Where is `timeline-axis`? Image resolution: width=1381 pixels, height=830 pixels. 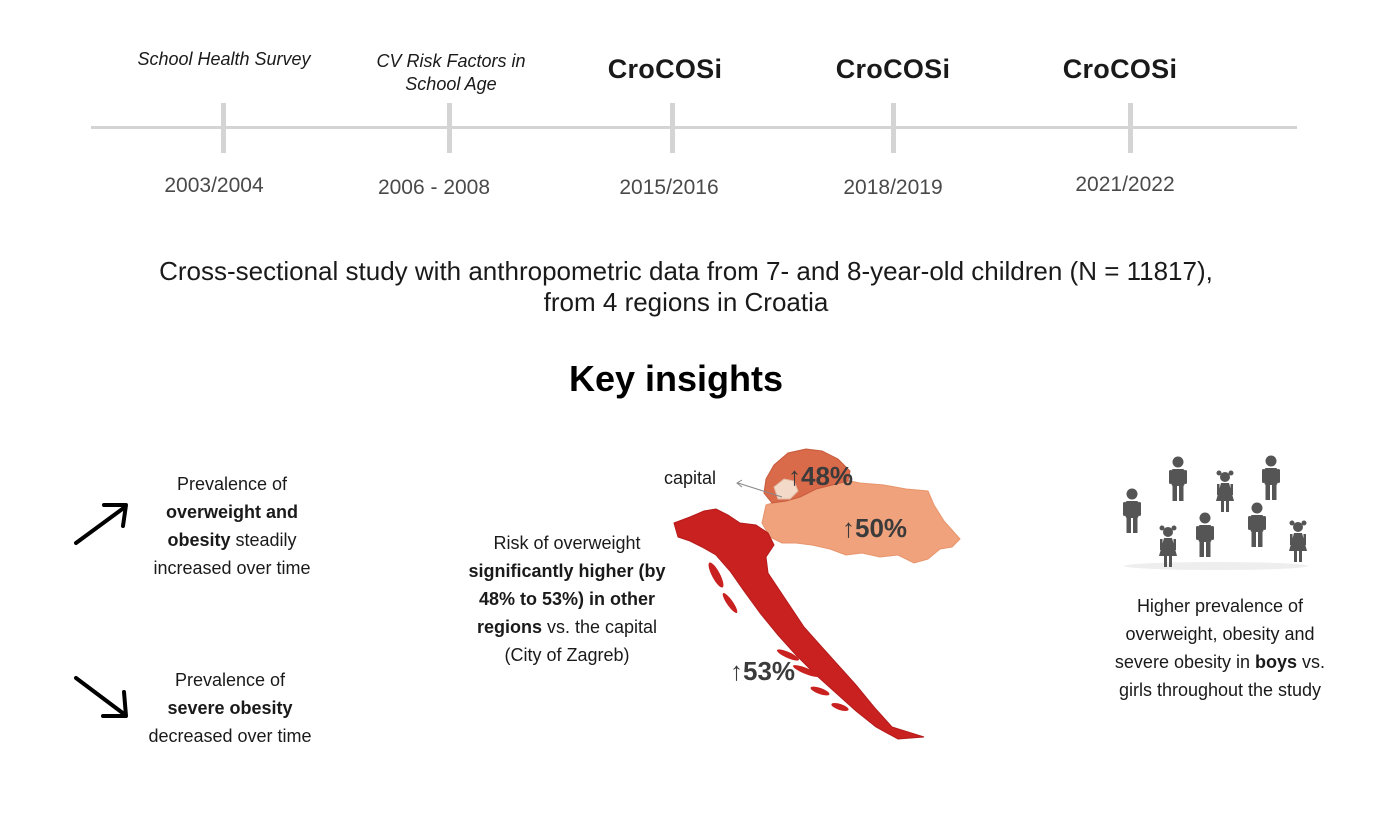 timeline-axis is located at coordinates (694, 127).